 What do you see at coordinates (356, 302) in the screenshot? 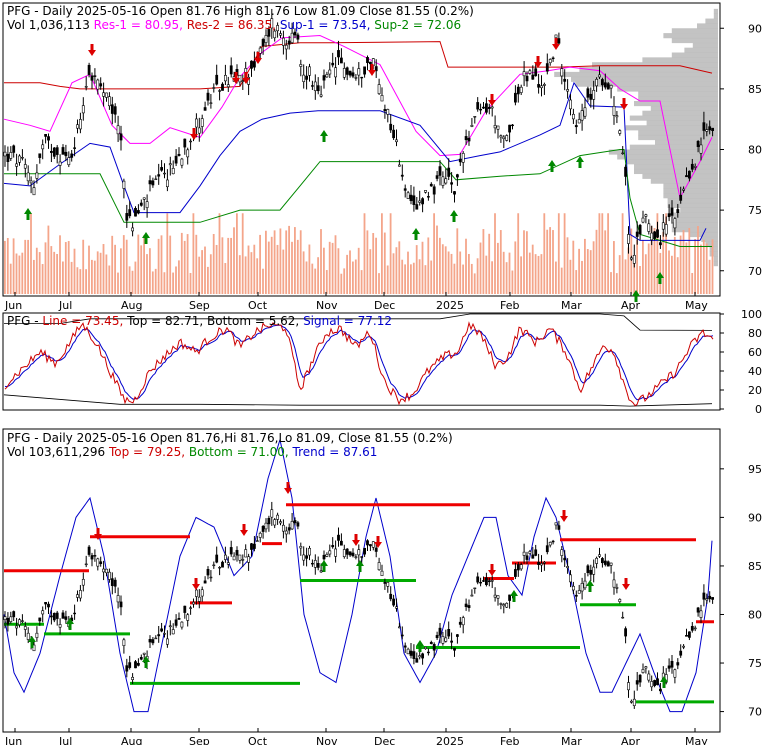
I see `price-x-axis: Jun Jul Aug Sep Oct Nov Dec 2025 Feb Mar Apr May` at bounding box center [356, 302].